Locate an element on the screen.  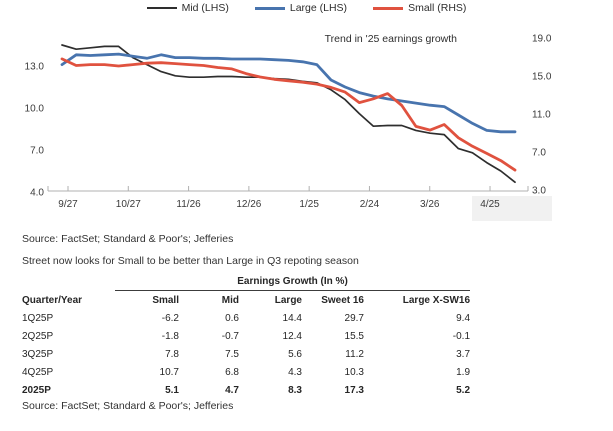
cell: 5.1 is located at coordinates (172, 390).